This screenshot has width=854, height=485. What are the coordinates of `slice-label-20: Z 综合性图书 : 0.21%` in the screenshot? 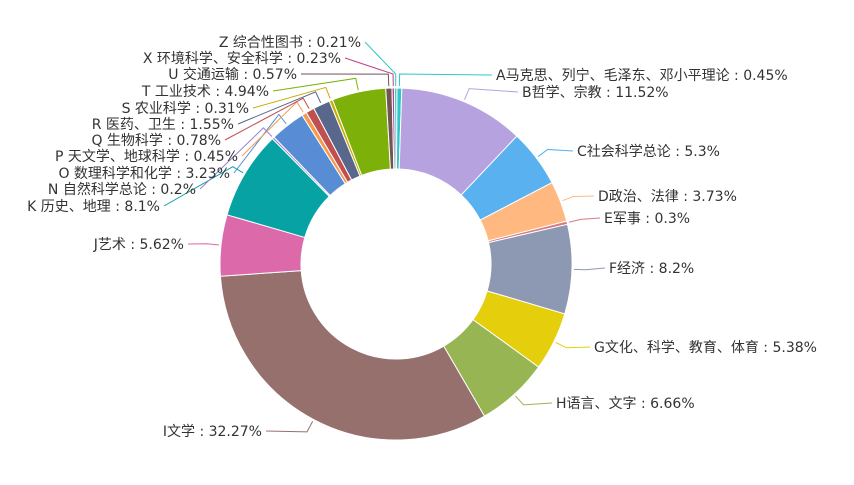 It's located at (290, 43).